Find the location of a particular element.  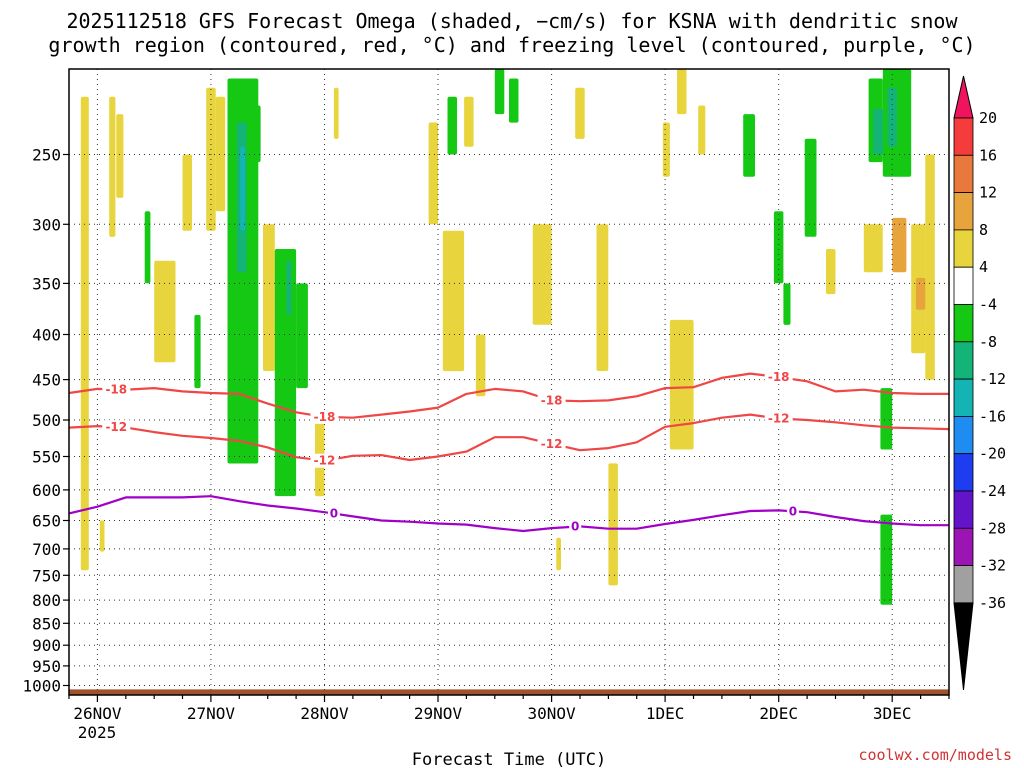

x-tick-label-2dec: 2DEC is located at coordinates (778, 713).